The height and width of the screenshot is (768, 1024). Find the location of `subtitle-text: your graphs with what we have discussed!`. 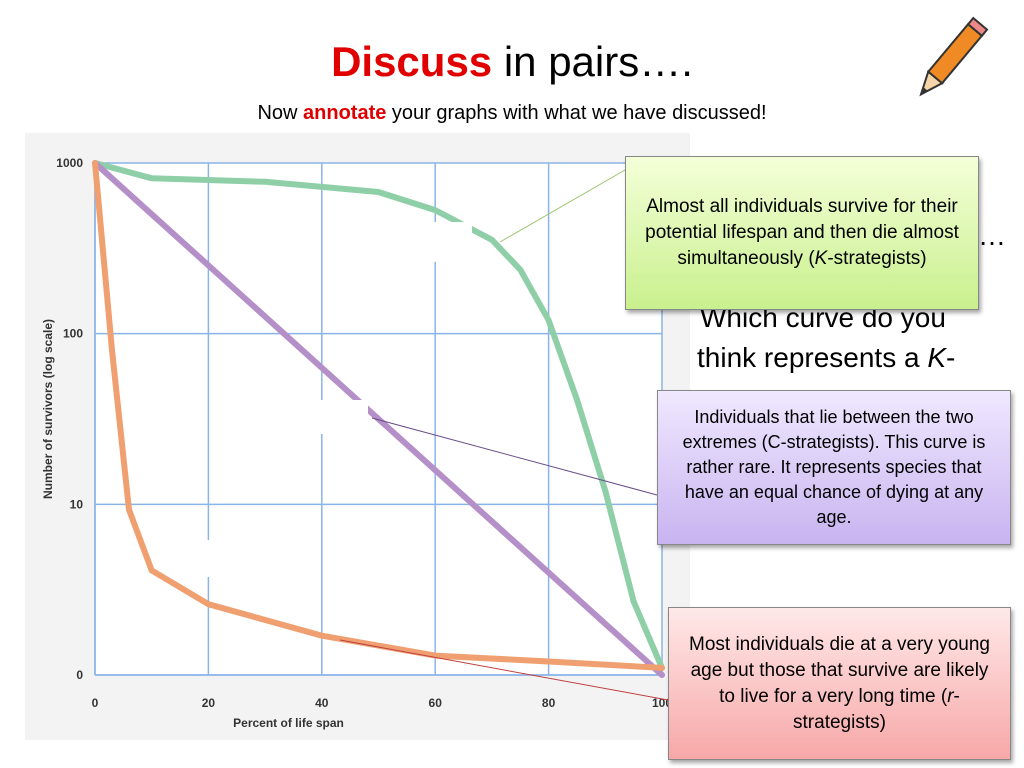

subtitle-text: your graphs with what we have discussed! is located at coordinates (576, 113).